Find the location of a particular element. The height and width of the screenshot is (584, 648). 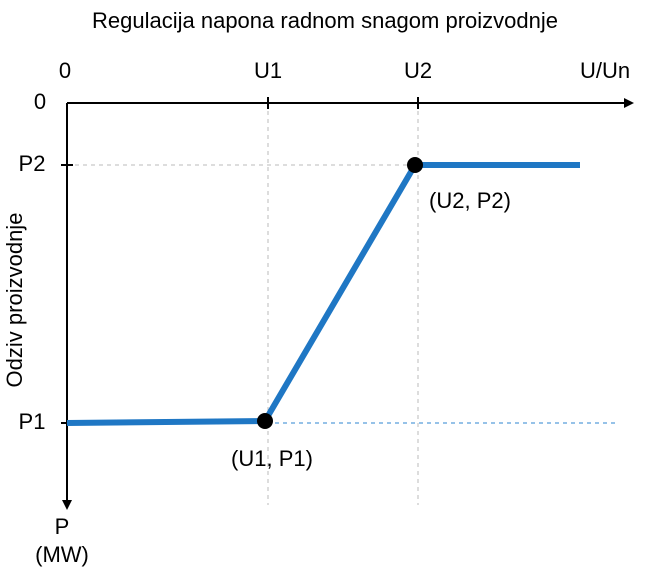

y-unit: P is located at coordinates (62, 526).